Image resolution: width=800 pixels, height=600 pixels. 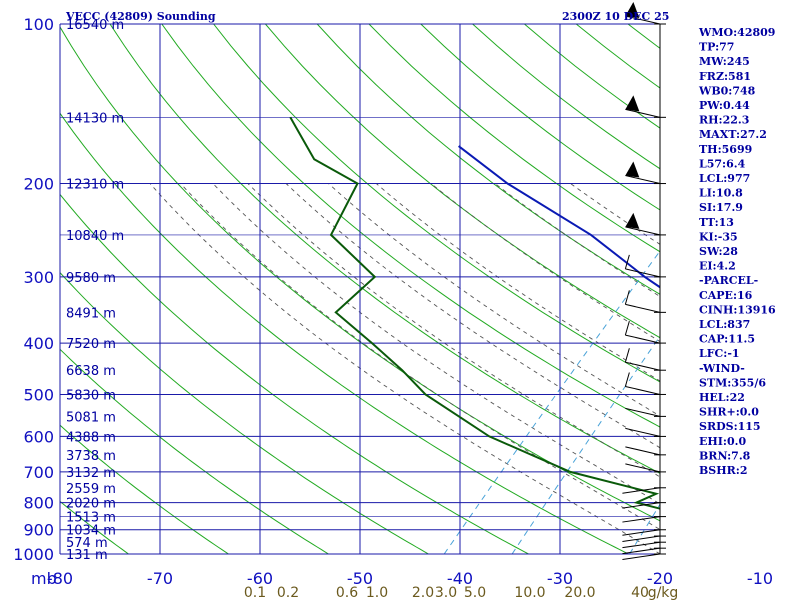 I want to click on temperature-tick-label: -30, so click(x=560, y=578).